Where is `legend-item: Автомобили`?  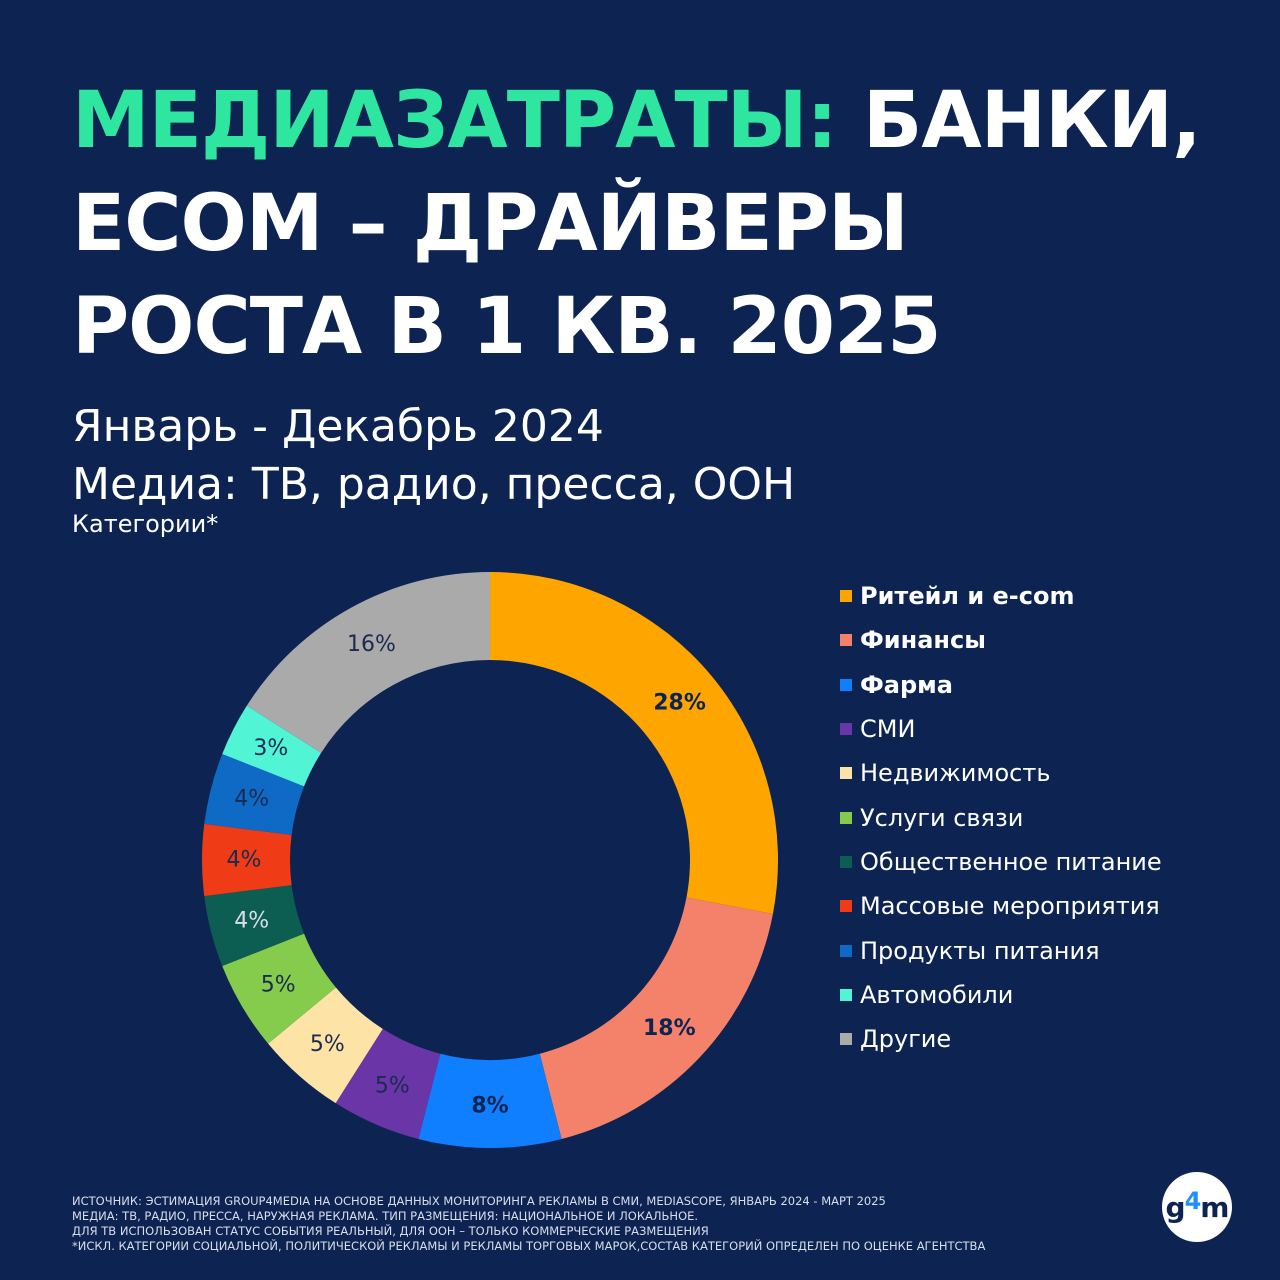 legend-item: Автомобили is located at coordinates (1001, 995).